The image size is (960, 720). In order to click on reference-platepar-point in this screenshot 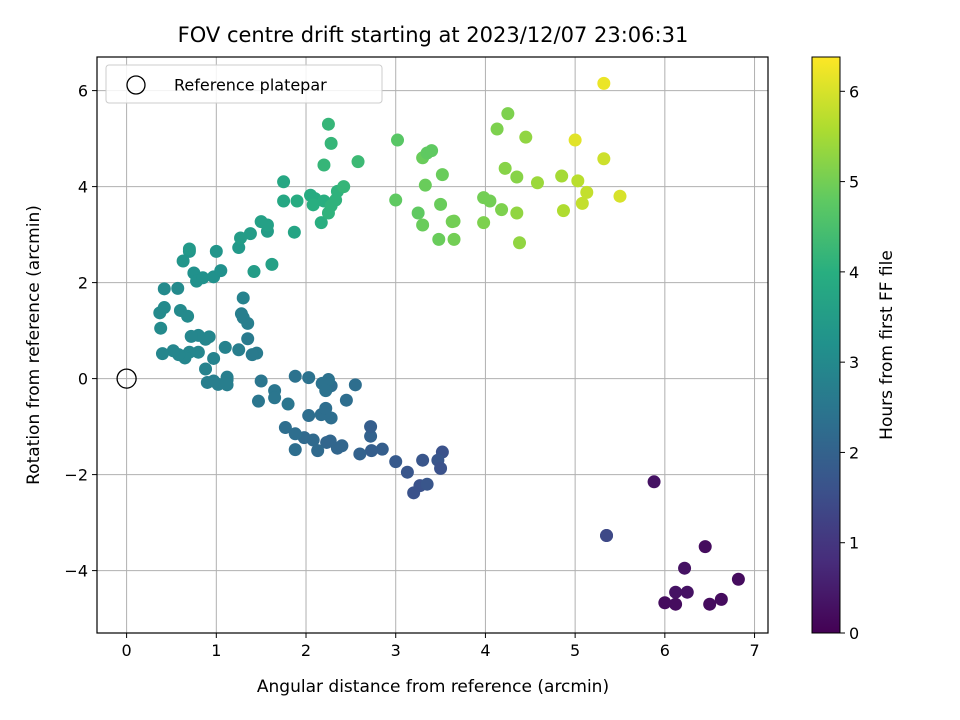, I will do `click(126, 378)`.